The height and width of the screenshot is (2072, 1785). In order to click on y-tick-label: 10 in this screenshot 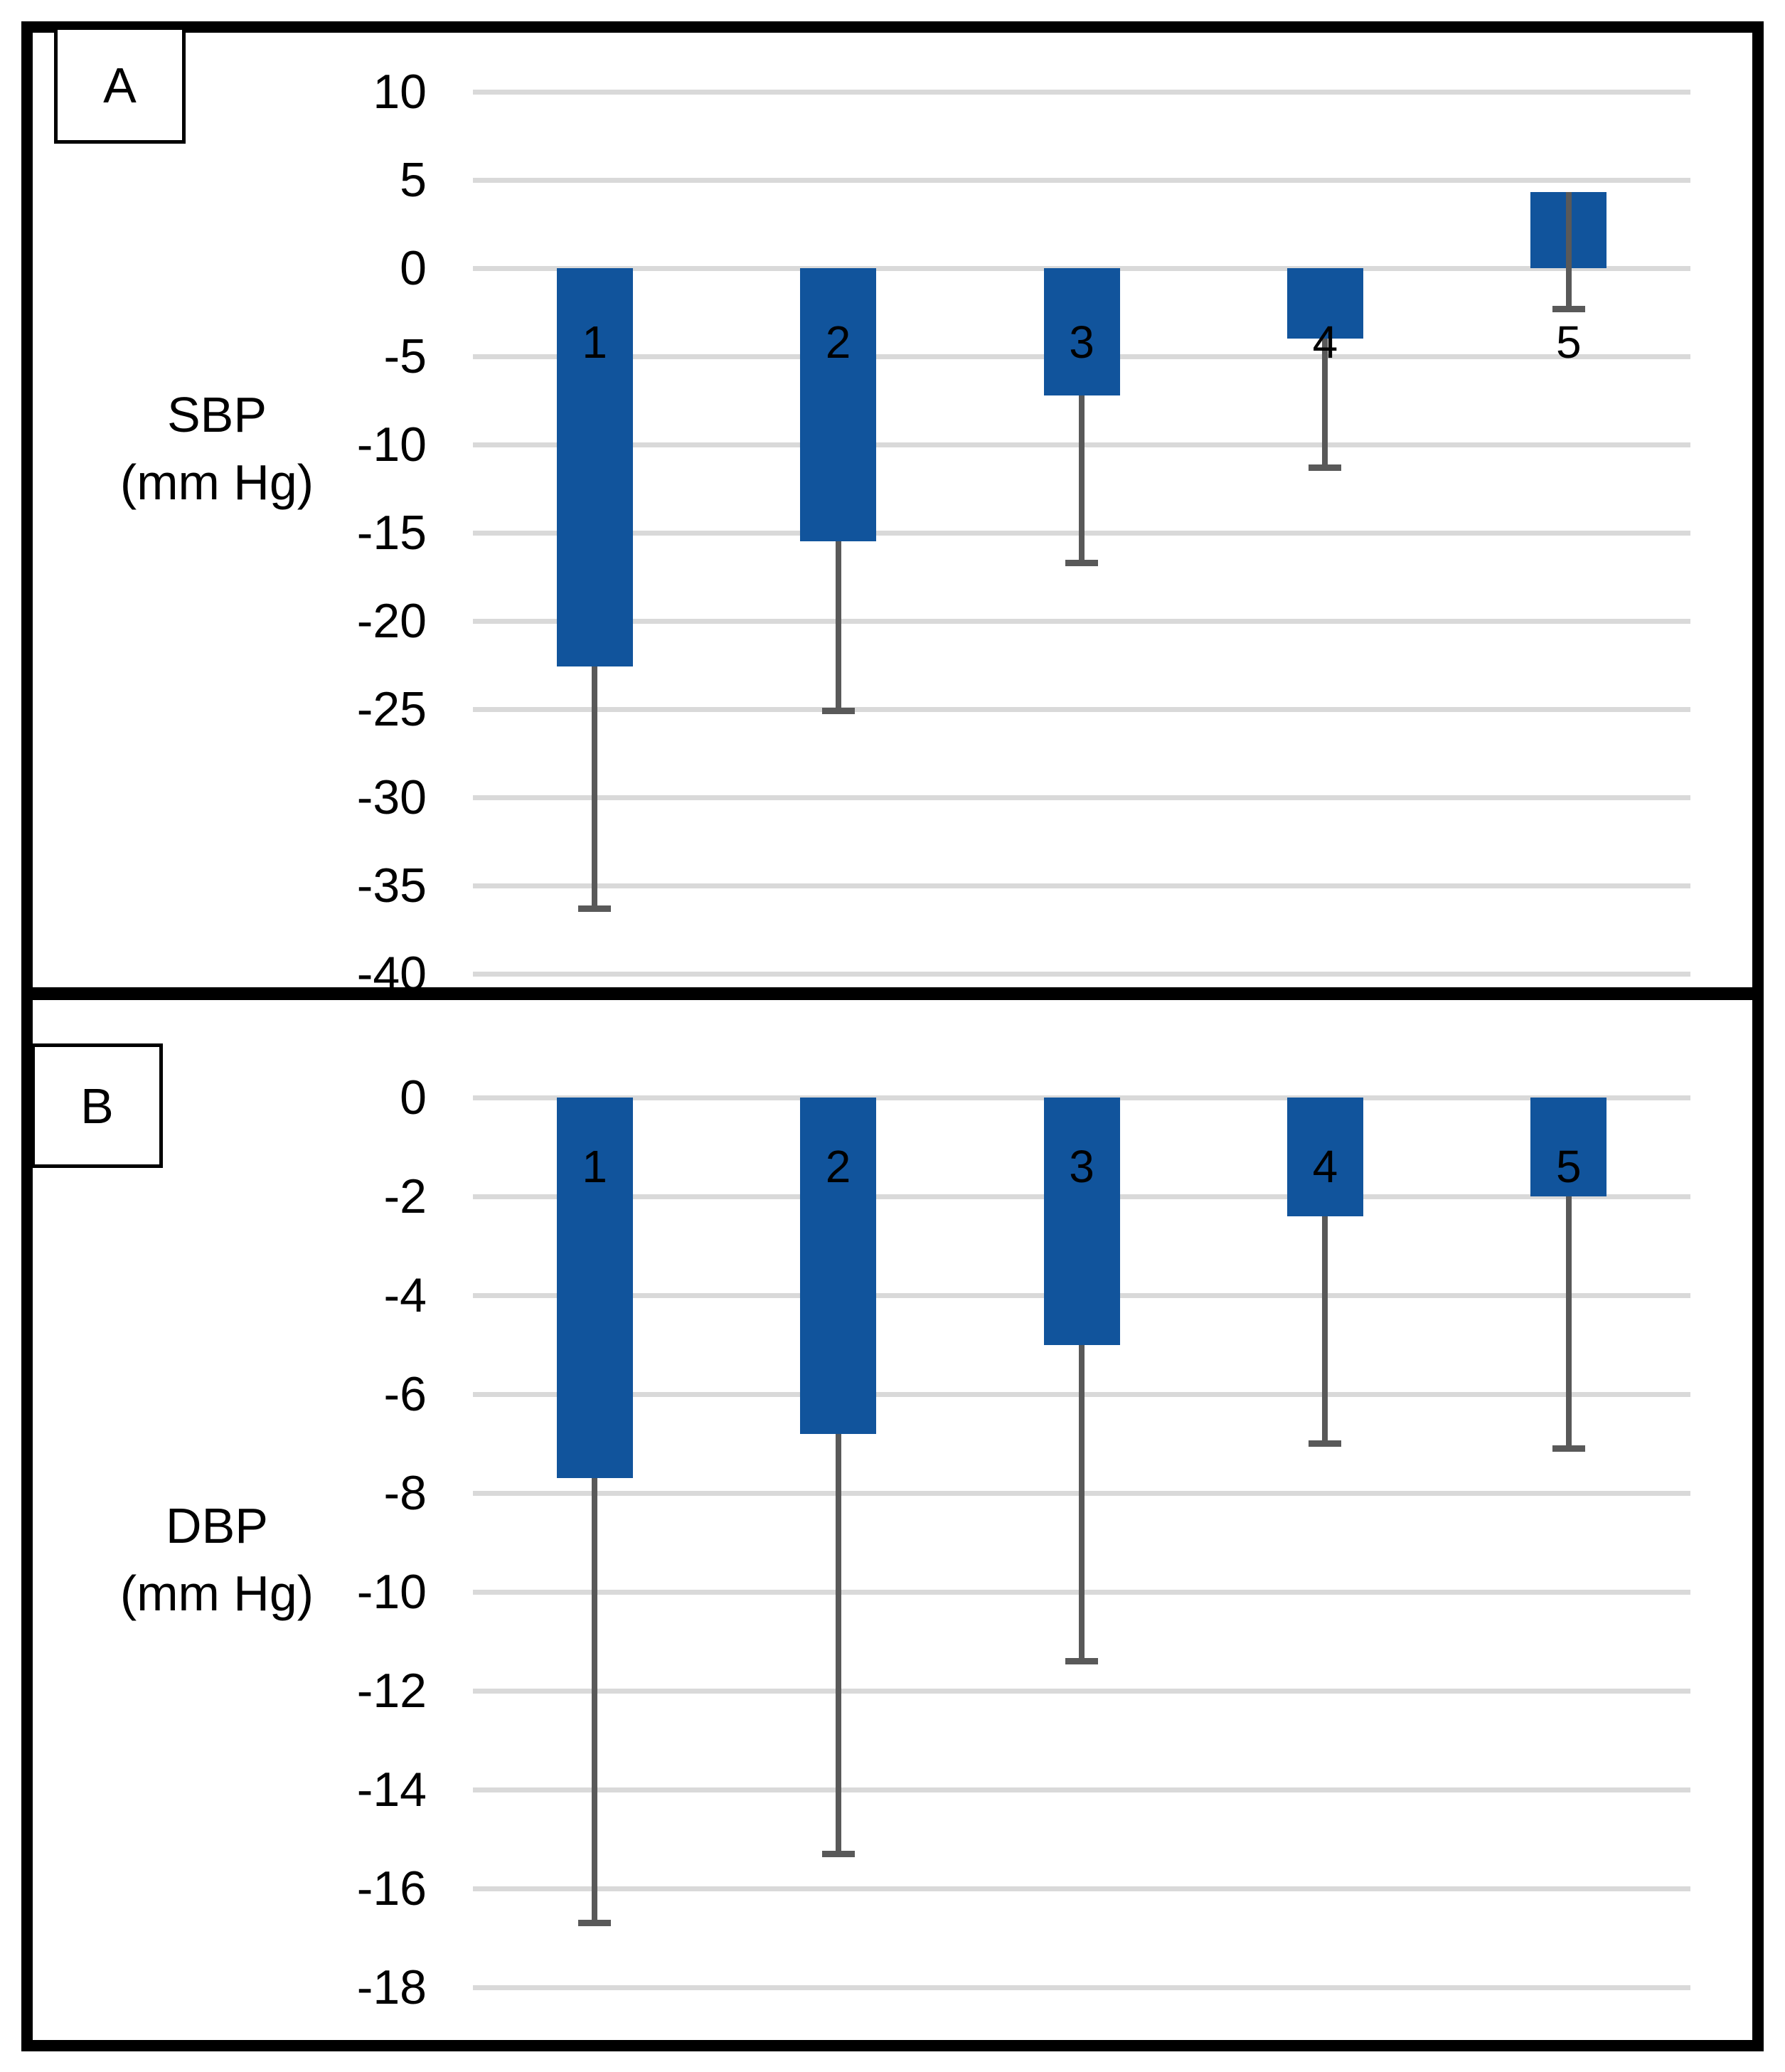, I will do `click(400, 92)`.